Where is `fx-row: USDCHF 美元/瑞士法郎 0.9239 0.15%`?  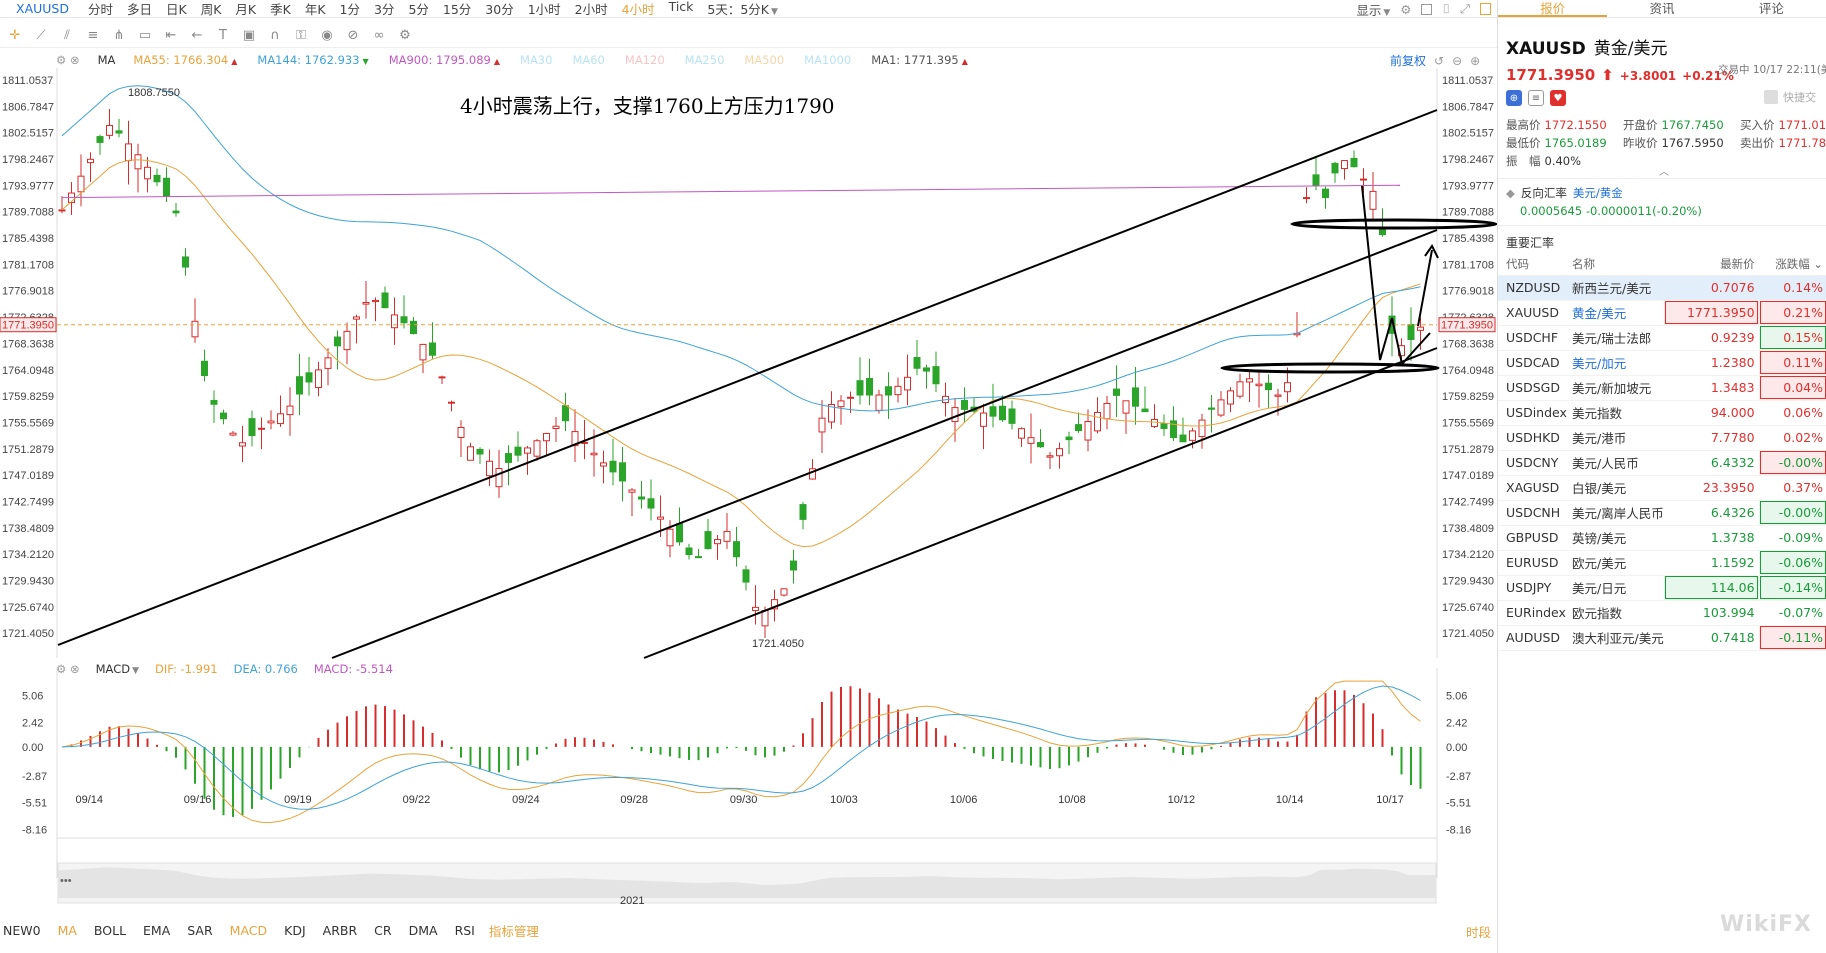
fx-row: USDCHF 美元/瑞士法郎 0.9239 0.15% is located at coordinates (1662, 338).